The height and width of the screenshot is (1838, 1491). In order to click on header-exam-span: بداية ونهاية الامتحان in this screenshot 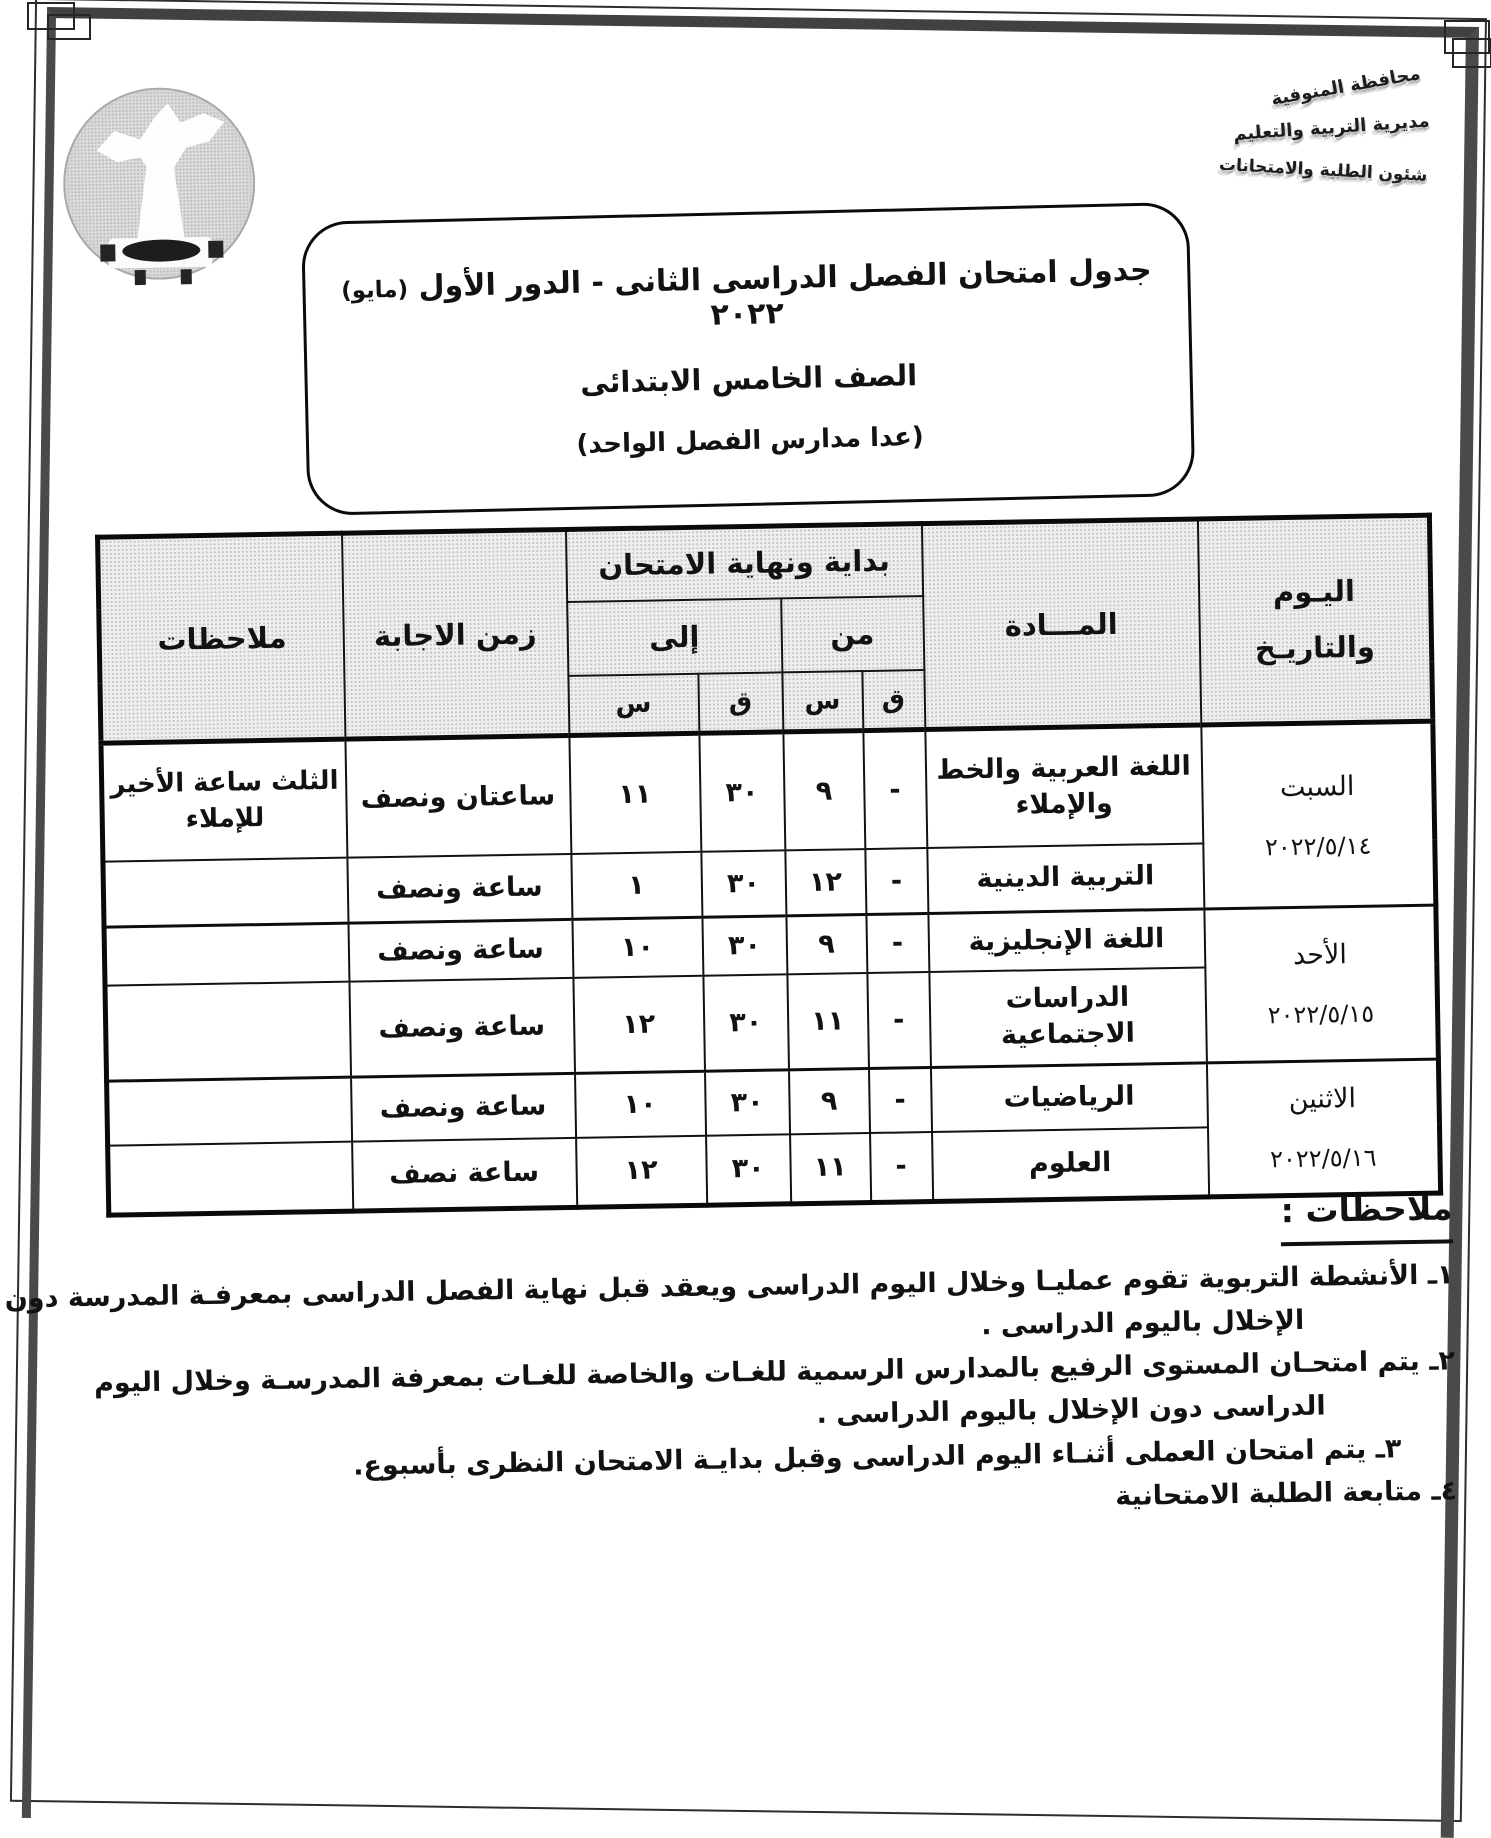, I will do `click(744, 562)`.